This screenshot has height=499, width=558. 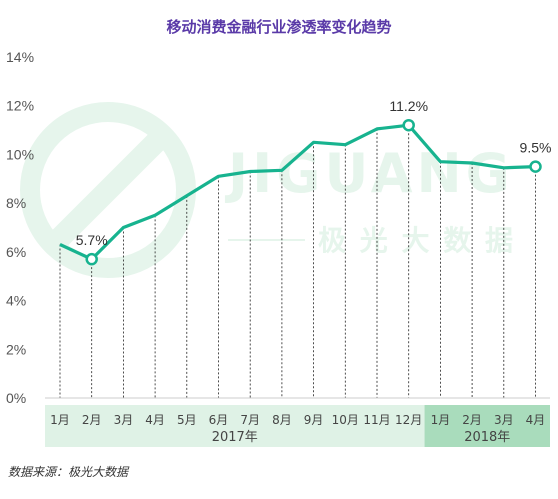 I want to click on x-tick-label: 6月, so click(x=219, y=420).